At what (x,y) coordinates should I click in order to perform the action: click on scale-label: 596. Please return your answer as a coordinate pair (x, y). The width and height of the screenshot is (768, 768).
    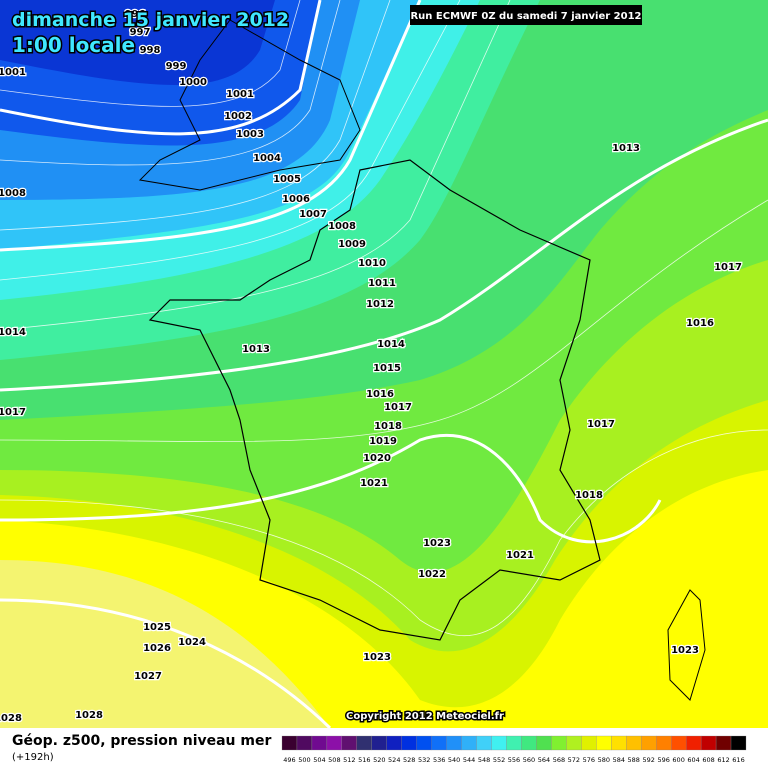
    Looking at the image, I should click on (663, 760).